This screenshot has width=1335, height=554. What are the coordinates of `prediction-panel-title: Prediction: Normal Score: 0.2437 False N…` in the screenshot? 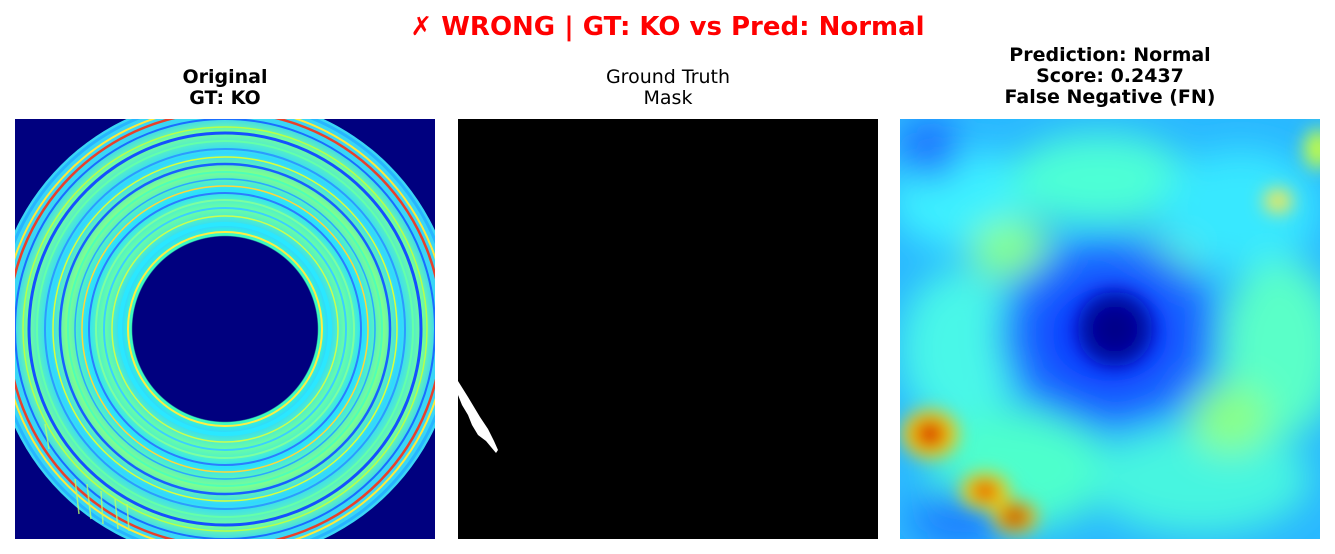 It's located at (1110, 76).